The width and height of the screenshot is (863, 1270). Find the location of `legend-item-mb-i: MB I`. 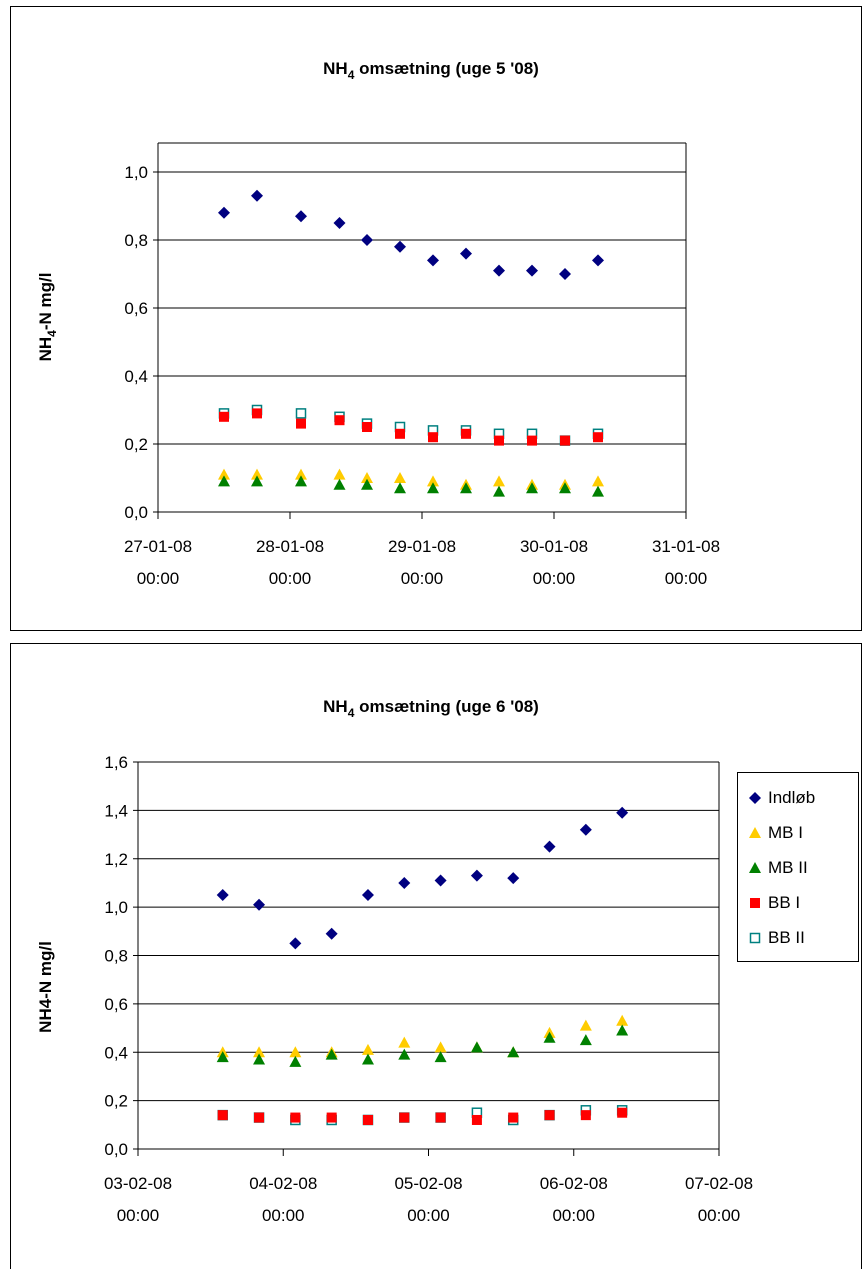

legend-item-mb-i: MB I is located at coordinates (775, 833).